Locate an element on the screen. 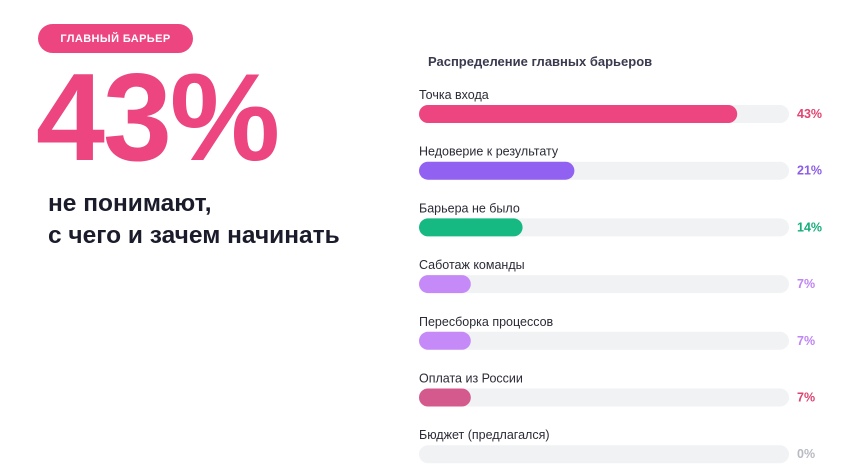  main-barrier-badge: ГЛАВНЫЙ БАРЬЕР is located at coordinates (115, 38).